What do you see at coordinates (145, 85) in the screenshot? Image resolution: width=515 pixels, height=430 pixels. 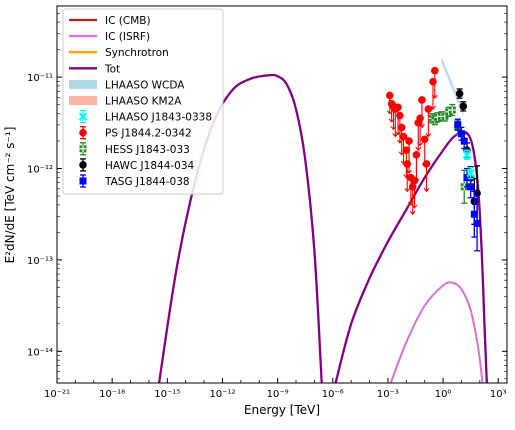 I see `legend-label-lhaaso-wcda: LHAASO WCDA` at bounding box center [145, 85].